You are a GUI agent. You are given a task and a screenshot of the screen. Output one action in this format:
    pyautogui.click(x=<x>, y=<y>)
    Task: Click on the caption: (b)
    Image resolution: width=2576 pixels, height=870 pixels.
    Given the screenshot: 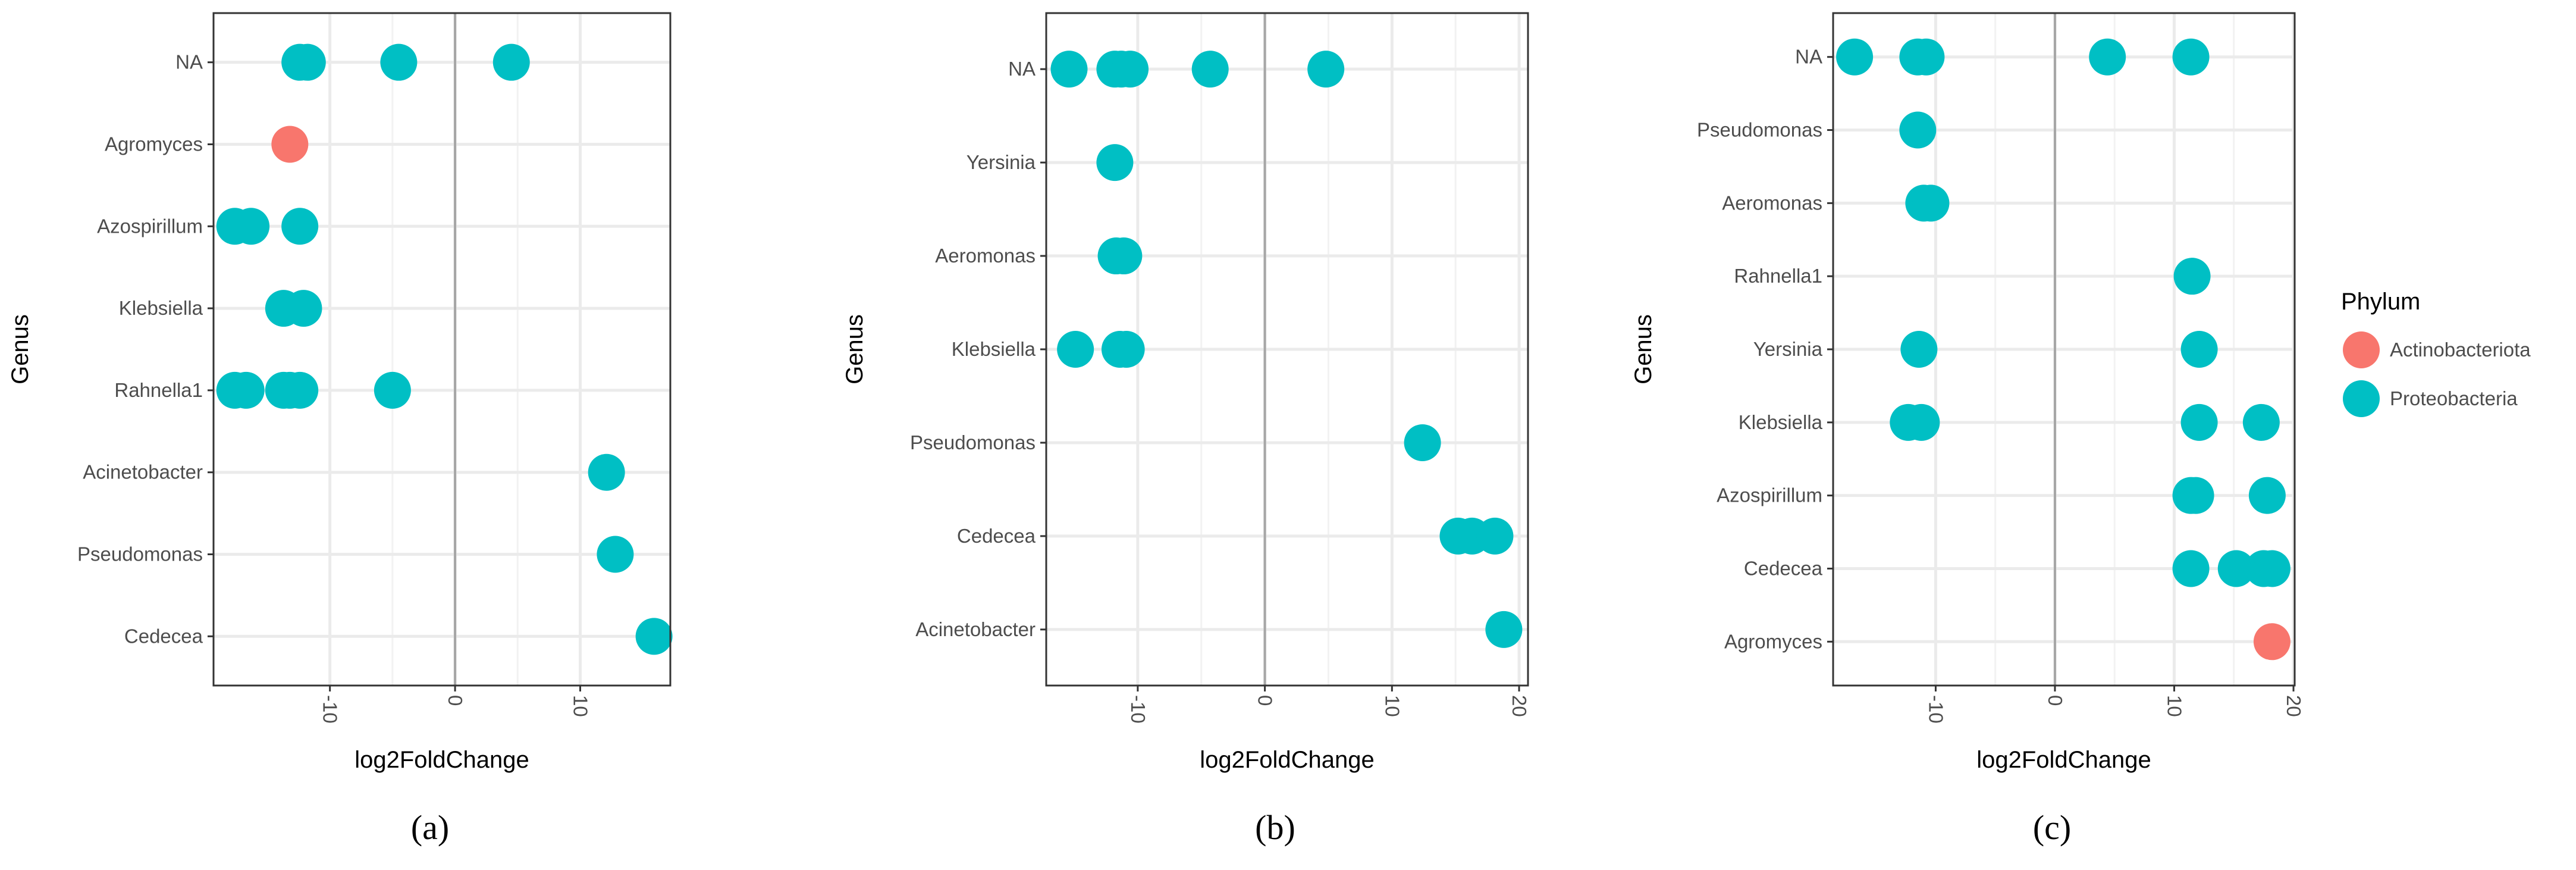 What is the action you would take?
    pyautogui.click(x=1275, y=828)
    